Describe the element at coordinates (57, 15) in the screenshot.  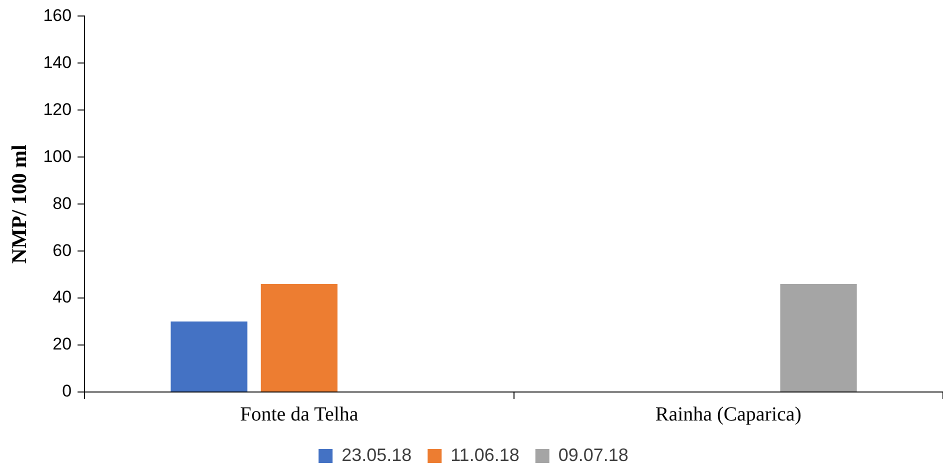
I see `y-tick-label: 160` at that location.